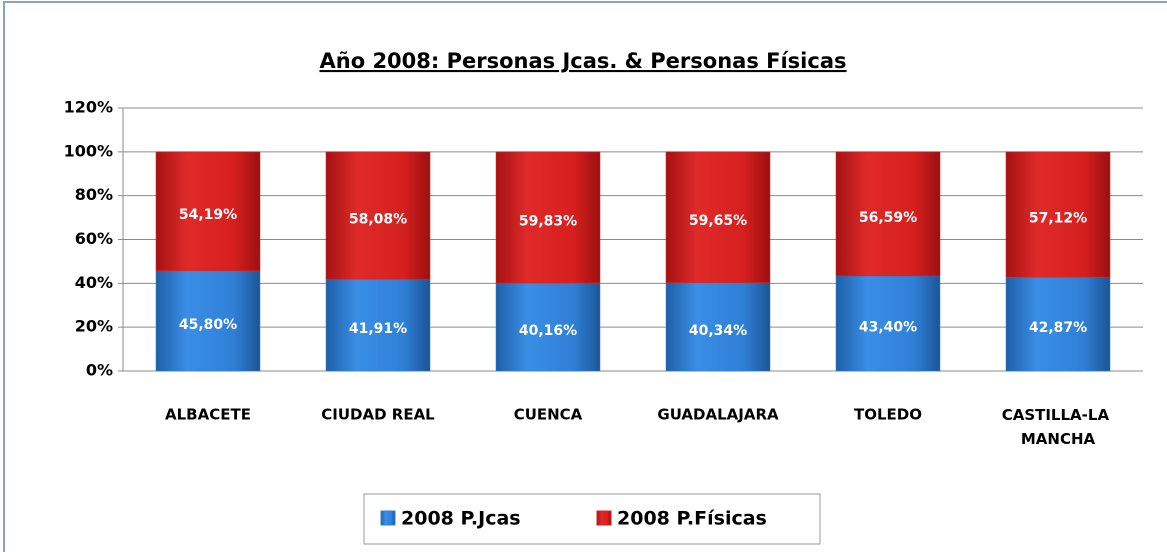 This screenshot has height=552, width=1167. I want to click on x-tick-label: CUENCA, so click(548, 415).